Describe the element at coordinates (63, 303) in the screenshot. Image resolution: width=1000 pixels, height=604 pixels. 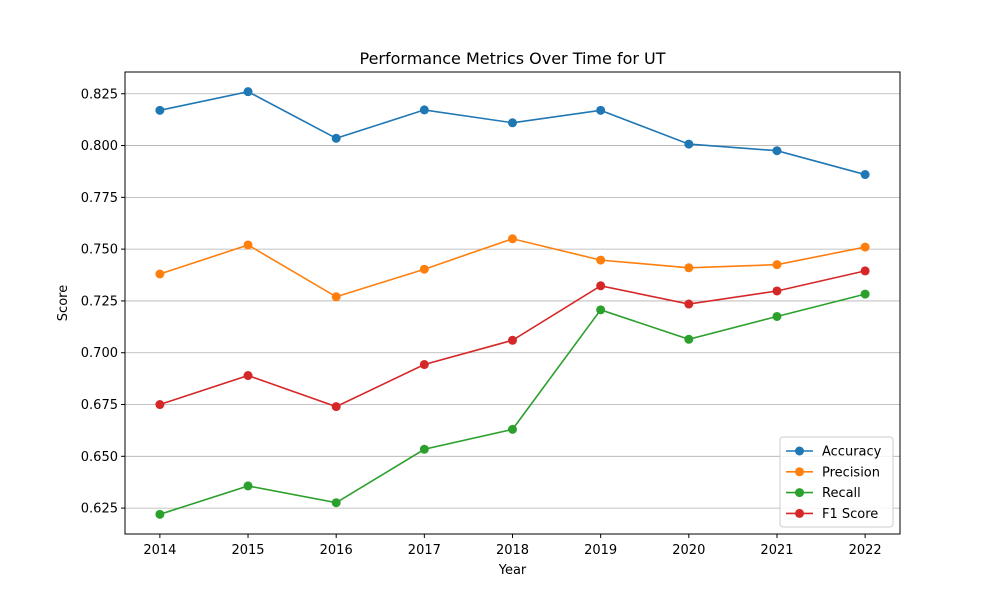
I see `y-axis-label: Score` at that location.